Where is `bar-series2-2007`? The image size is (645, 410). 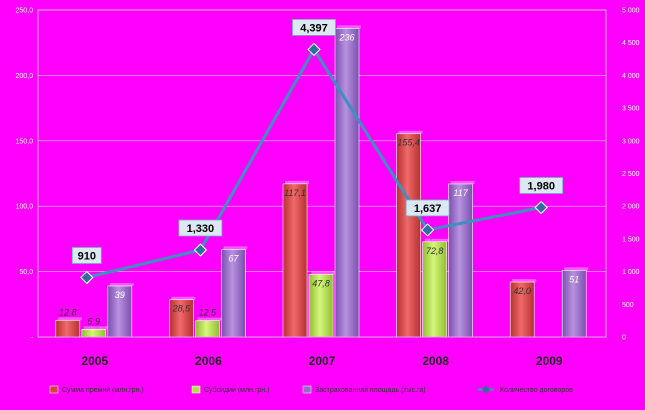
bar-series2-2007 is located at coordinates (347, 183).